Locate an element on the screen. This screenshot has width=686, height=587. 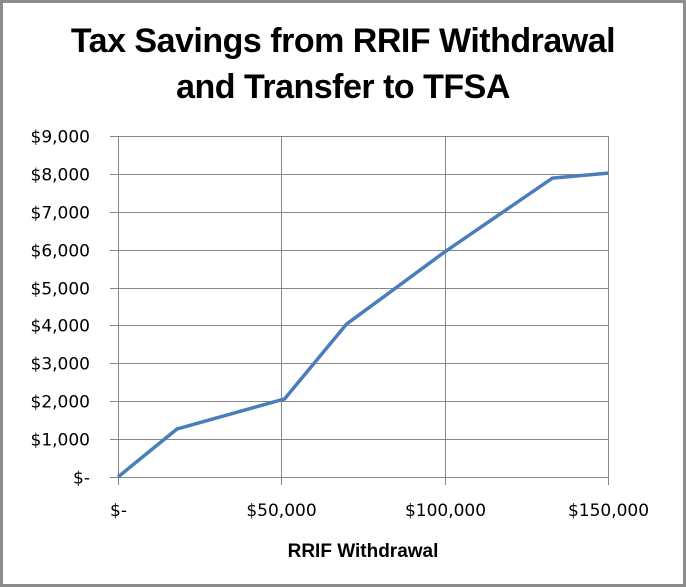
chart-title-line-2: and Transfer to TFSA is located at coordinates (343, 87).